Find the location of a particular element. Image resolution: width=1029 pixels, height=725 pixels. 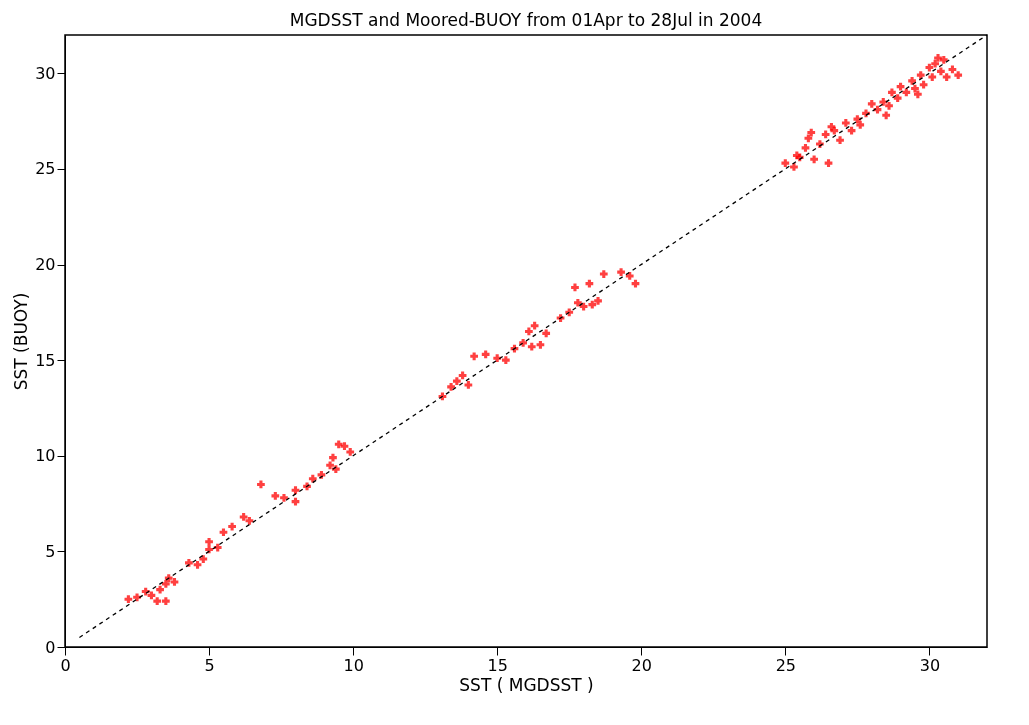

y-tick-label: 25 is located at coordinates (45, 169).